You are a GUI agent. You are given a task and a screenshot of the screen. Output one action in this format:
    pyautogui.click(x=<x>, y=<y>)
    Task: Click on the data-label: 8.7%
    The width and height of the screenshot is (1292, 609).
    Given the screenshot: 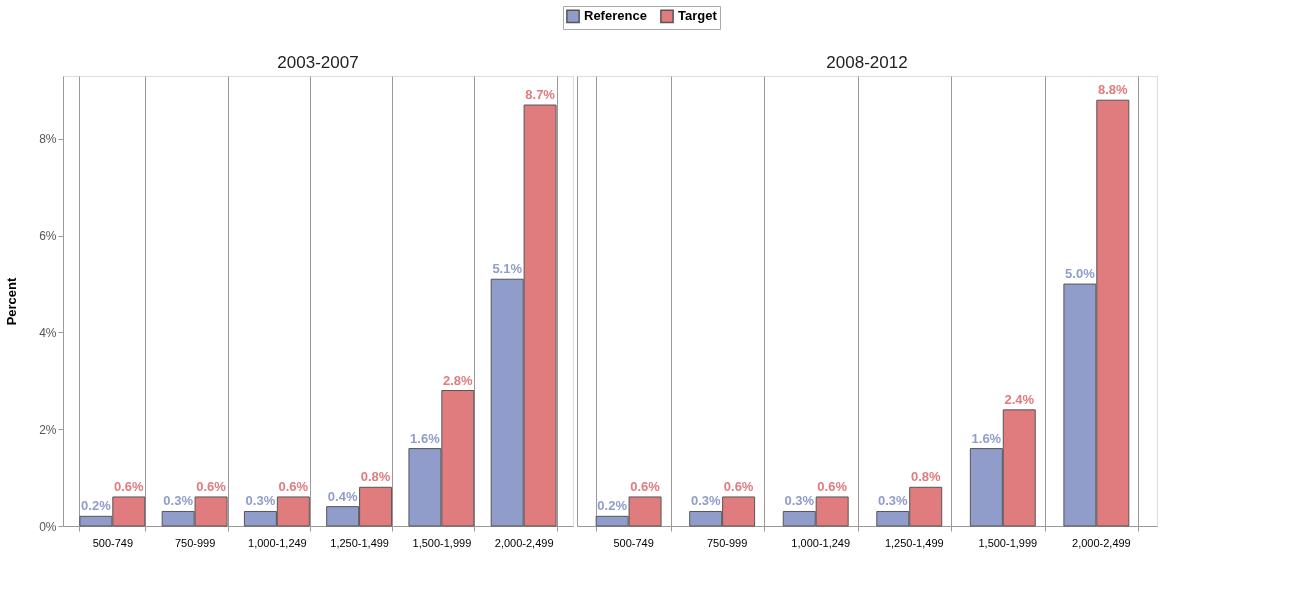 What is the action you would take?
    pyautogui.click(x=540, y=95)
    